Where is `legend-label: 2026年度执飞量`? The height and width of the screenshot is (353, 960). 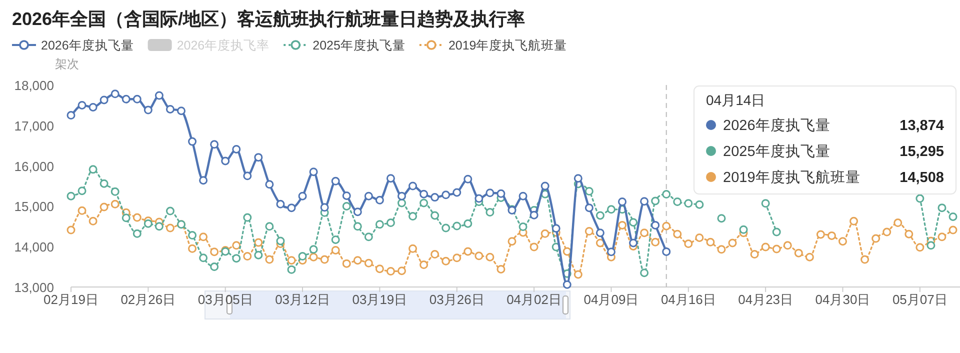 legend-label: 2026年度执飞量 is located at coordinates (87, 45).